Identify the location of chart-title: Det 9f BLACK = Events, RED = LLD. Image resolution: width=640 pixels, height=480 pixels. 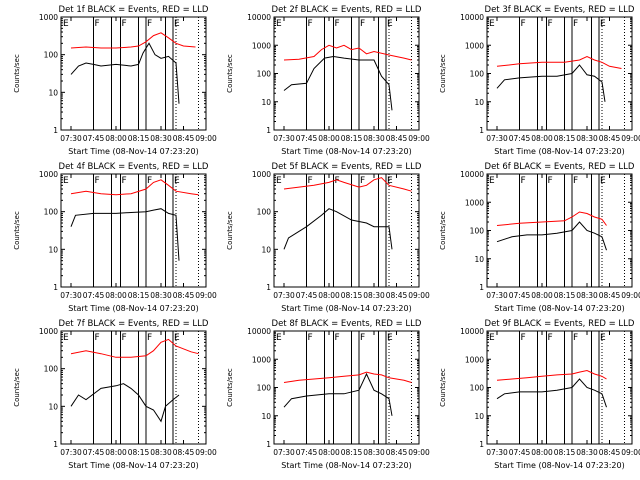
(560, 324).